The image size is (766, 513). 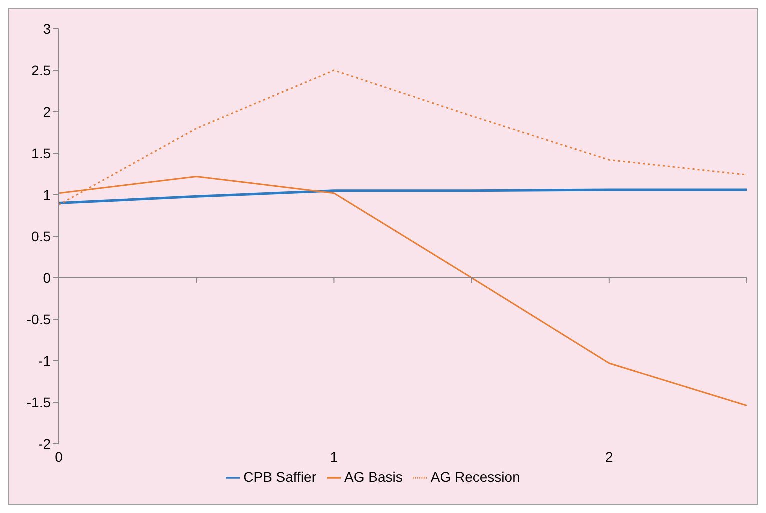 What do you see at coordinates (280, 477) in the screenshot?
I see `legend-label: CPB Saffier` at bounding box center [280, 477].